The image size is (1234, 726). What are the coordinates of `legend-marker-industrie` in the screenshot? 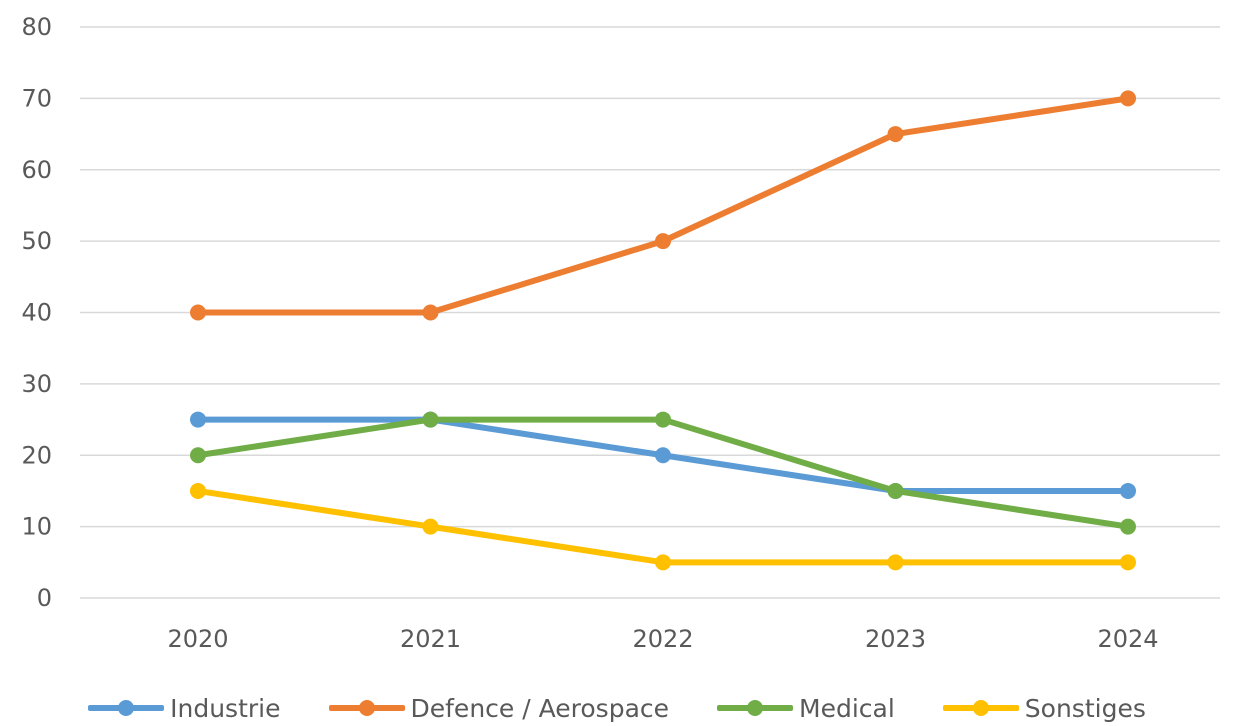 It's located at (126, 708).